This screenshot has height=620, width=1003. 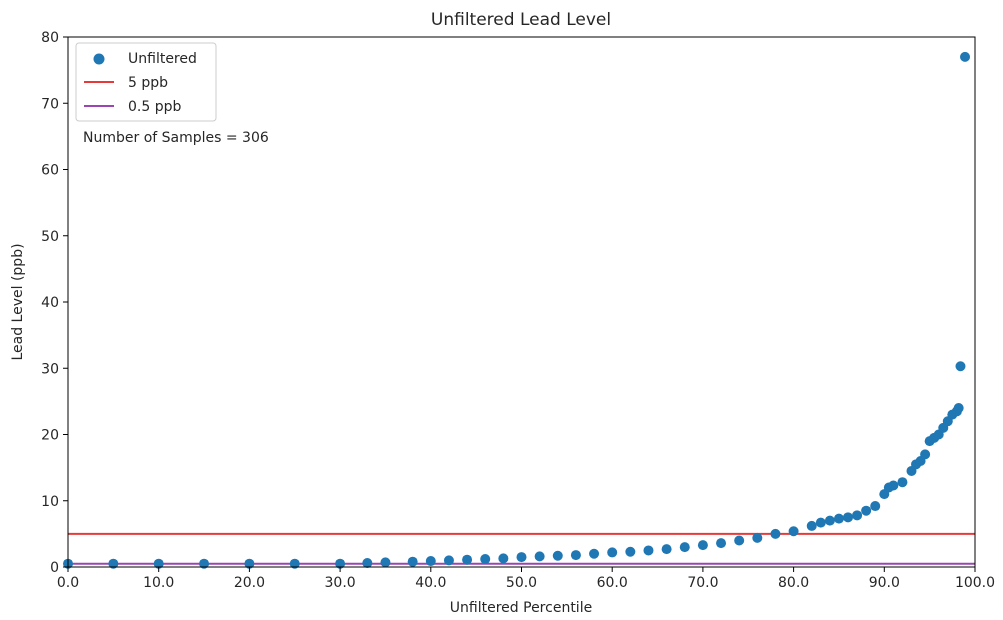 What do you see at coordinates (176, 138) in the screenshot?
I see `sample-count-annotation: Number of Samples = 306` at bounding box center [176, 138].